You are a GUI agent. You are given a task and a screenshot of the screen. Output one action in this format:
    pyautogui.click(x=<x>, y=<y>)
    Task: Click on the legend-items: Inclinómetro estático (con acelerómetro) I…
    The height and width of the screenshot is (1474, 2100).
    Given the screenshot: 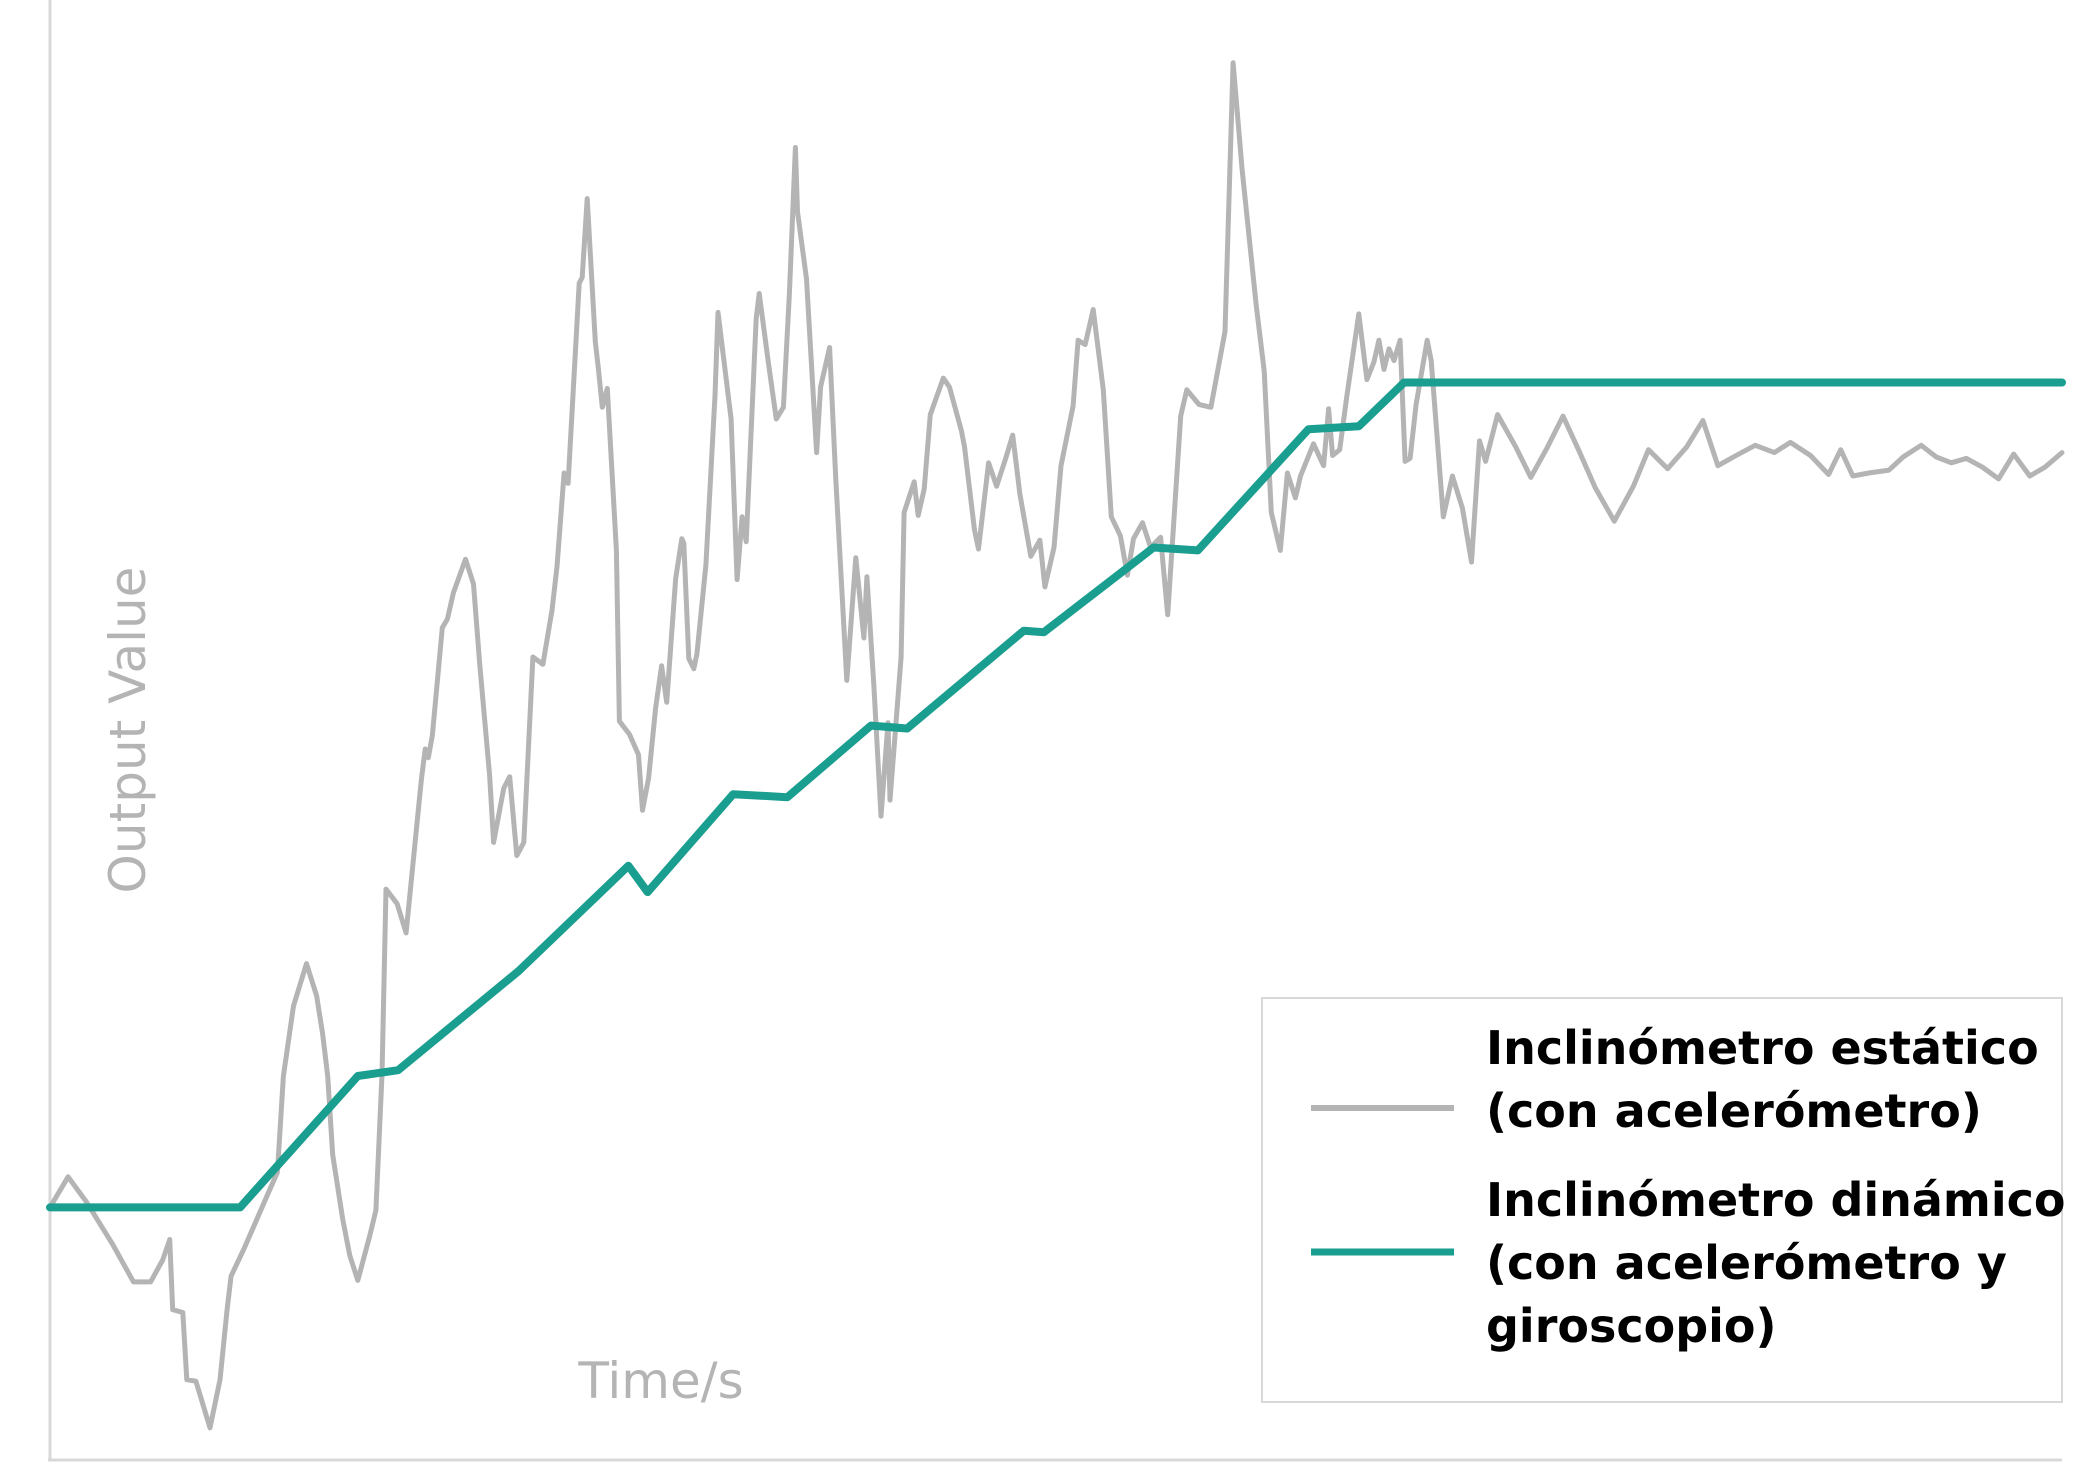 What is the action you would take?
    pyautogui.click(x=1688, y=1187)
    